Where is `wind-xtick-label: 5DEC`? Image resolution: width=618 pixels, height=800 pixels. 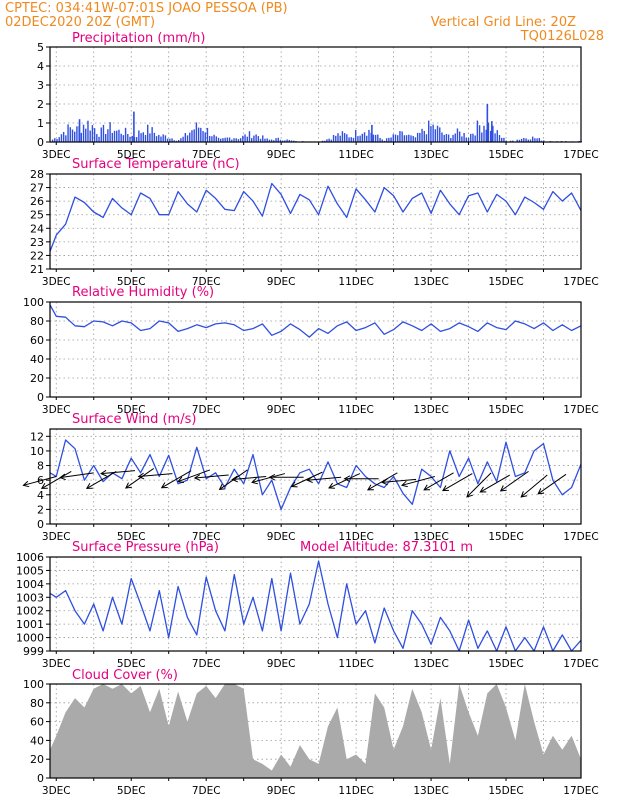
wind-xtick-label: 5DEC is located at coordinates (131, 537).